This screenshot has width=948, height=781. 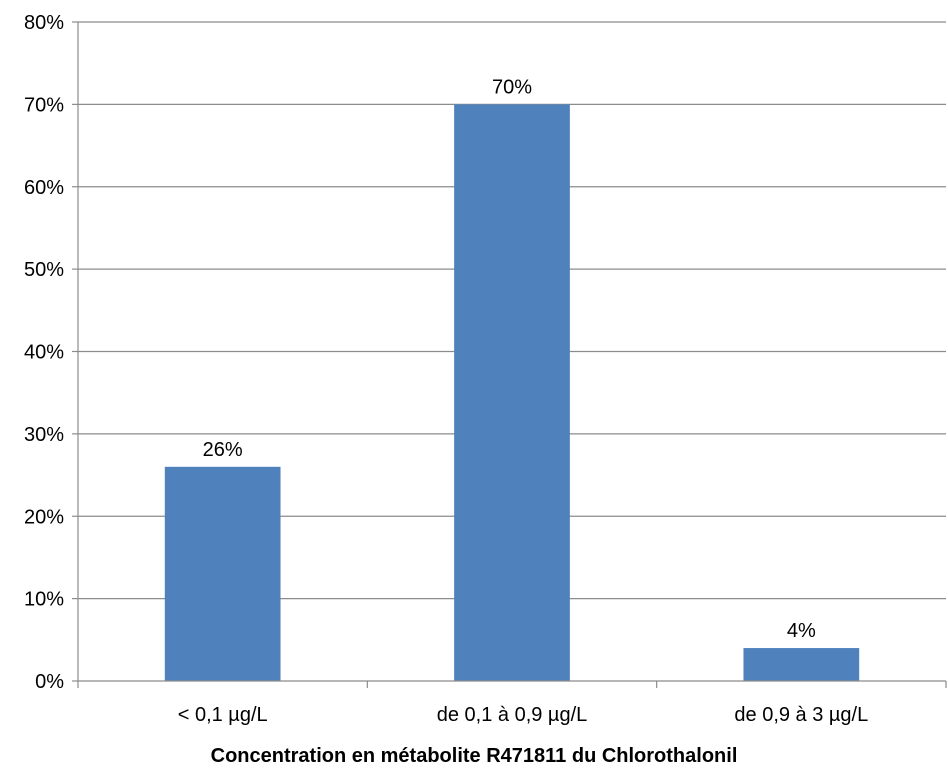 I want to click on y-tick-label: 80%, so click(x=44, y=23).